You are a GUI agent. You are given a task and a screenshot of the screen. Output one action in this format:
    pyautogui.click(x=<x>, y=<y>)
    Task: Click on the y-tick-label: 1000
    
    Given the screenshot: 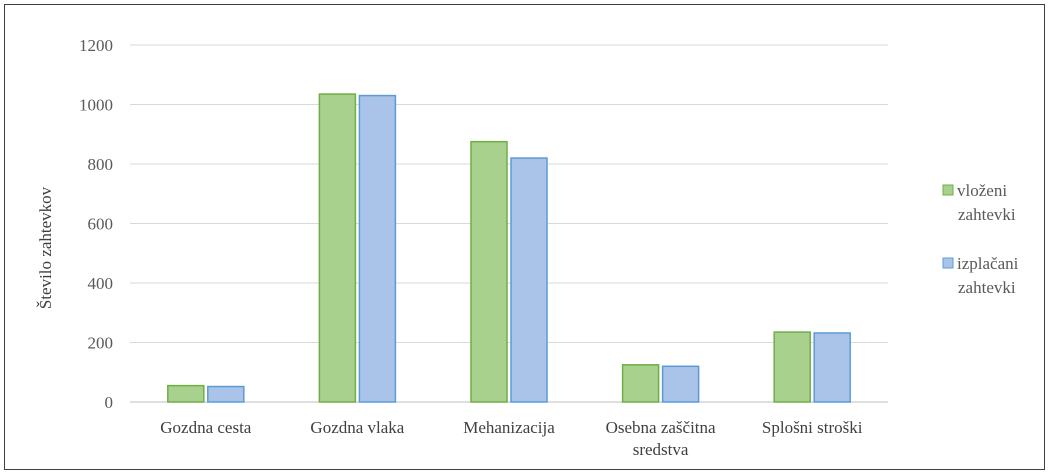 What is the action you would take?
    pyautogui.click(x=96, y=105)
    